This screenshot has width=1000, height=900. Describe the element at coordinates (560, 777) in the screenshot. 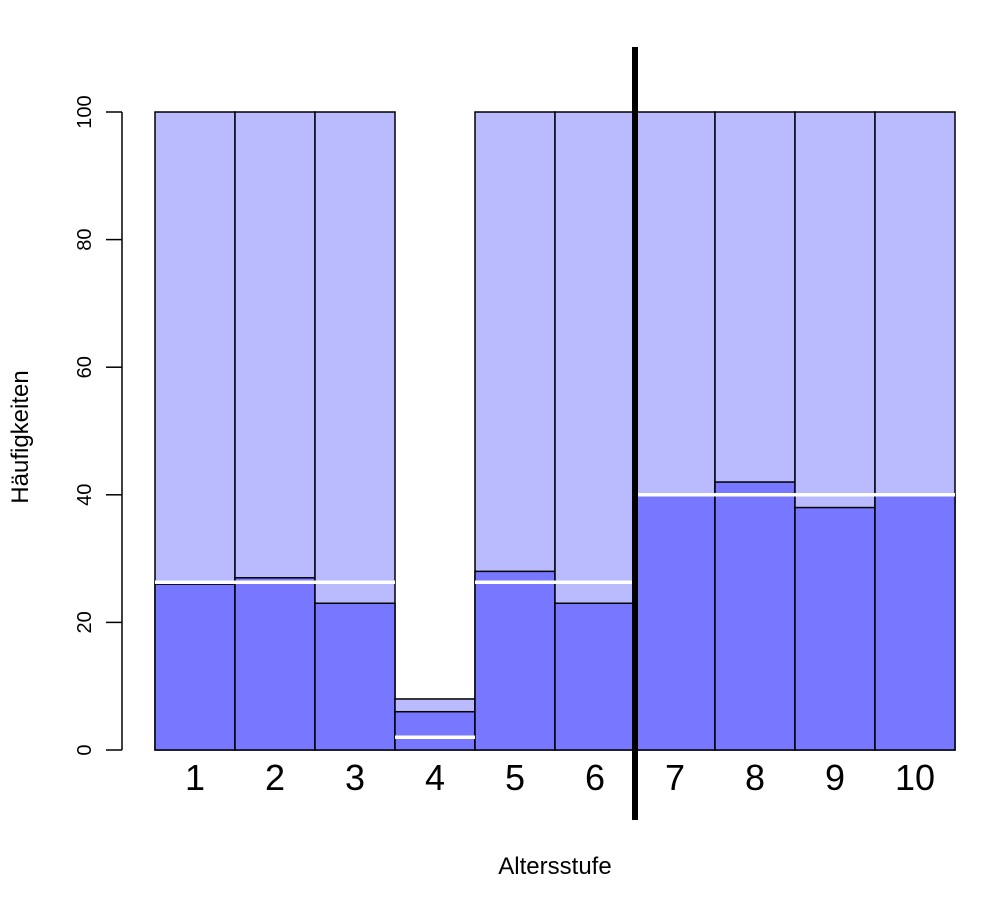

I see `x-tick-labels: 1 2 3 4 5 6 7 8 9 10` at that location.